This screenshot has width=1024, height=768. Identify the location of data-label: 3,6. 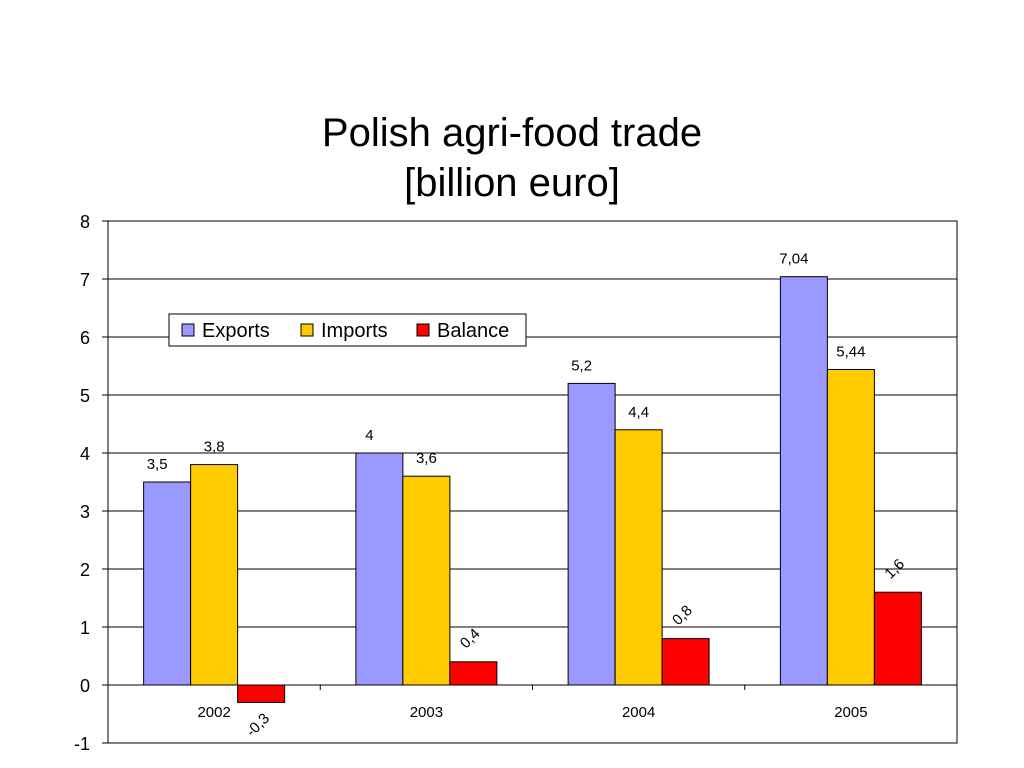
(426, 458).